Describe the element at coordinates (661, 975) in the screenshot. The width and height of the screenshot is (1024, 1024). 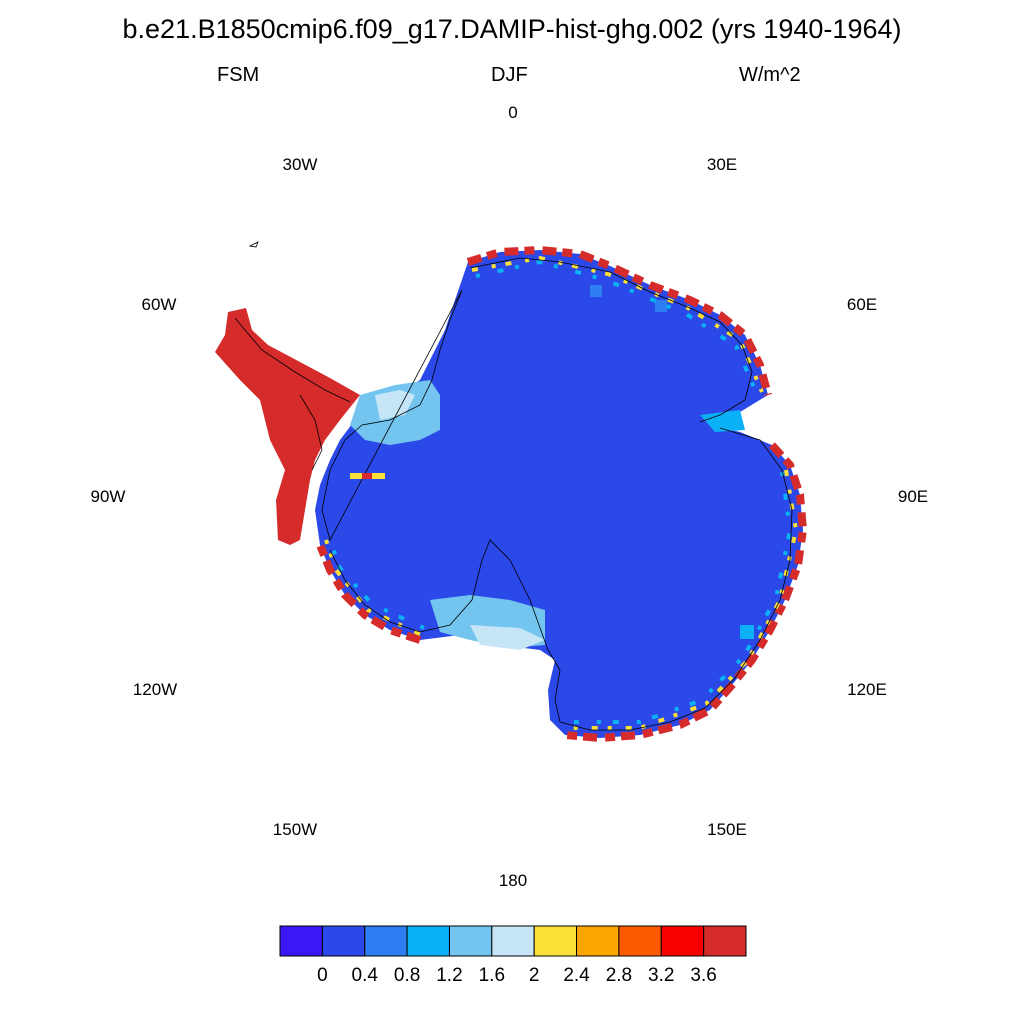
I see `colorbar-tick-label: 3.2` at that location.